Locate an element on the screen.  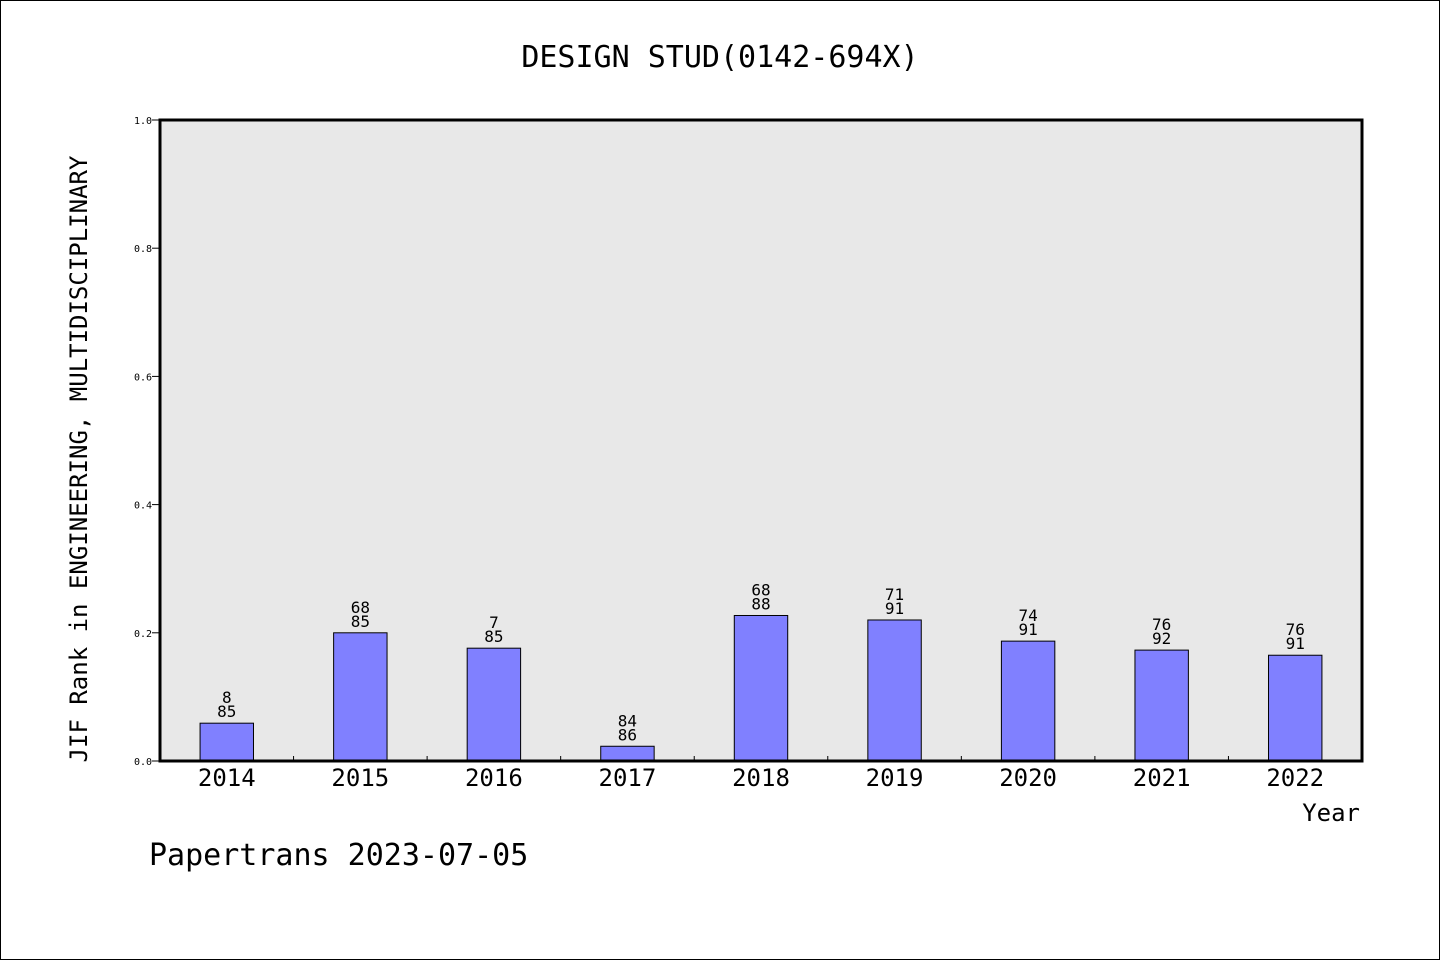
rank-label: 84 is located at coordinates (627, 720).